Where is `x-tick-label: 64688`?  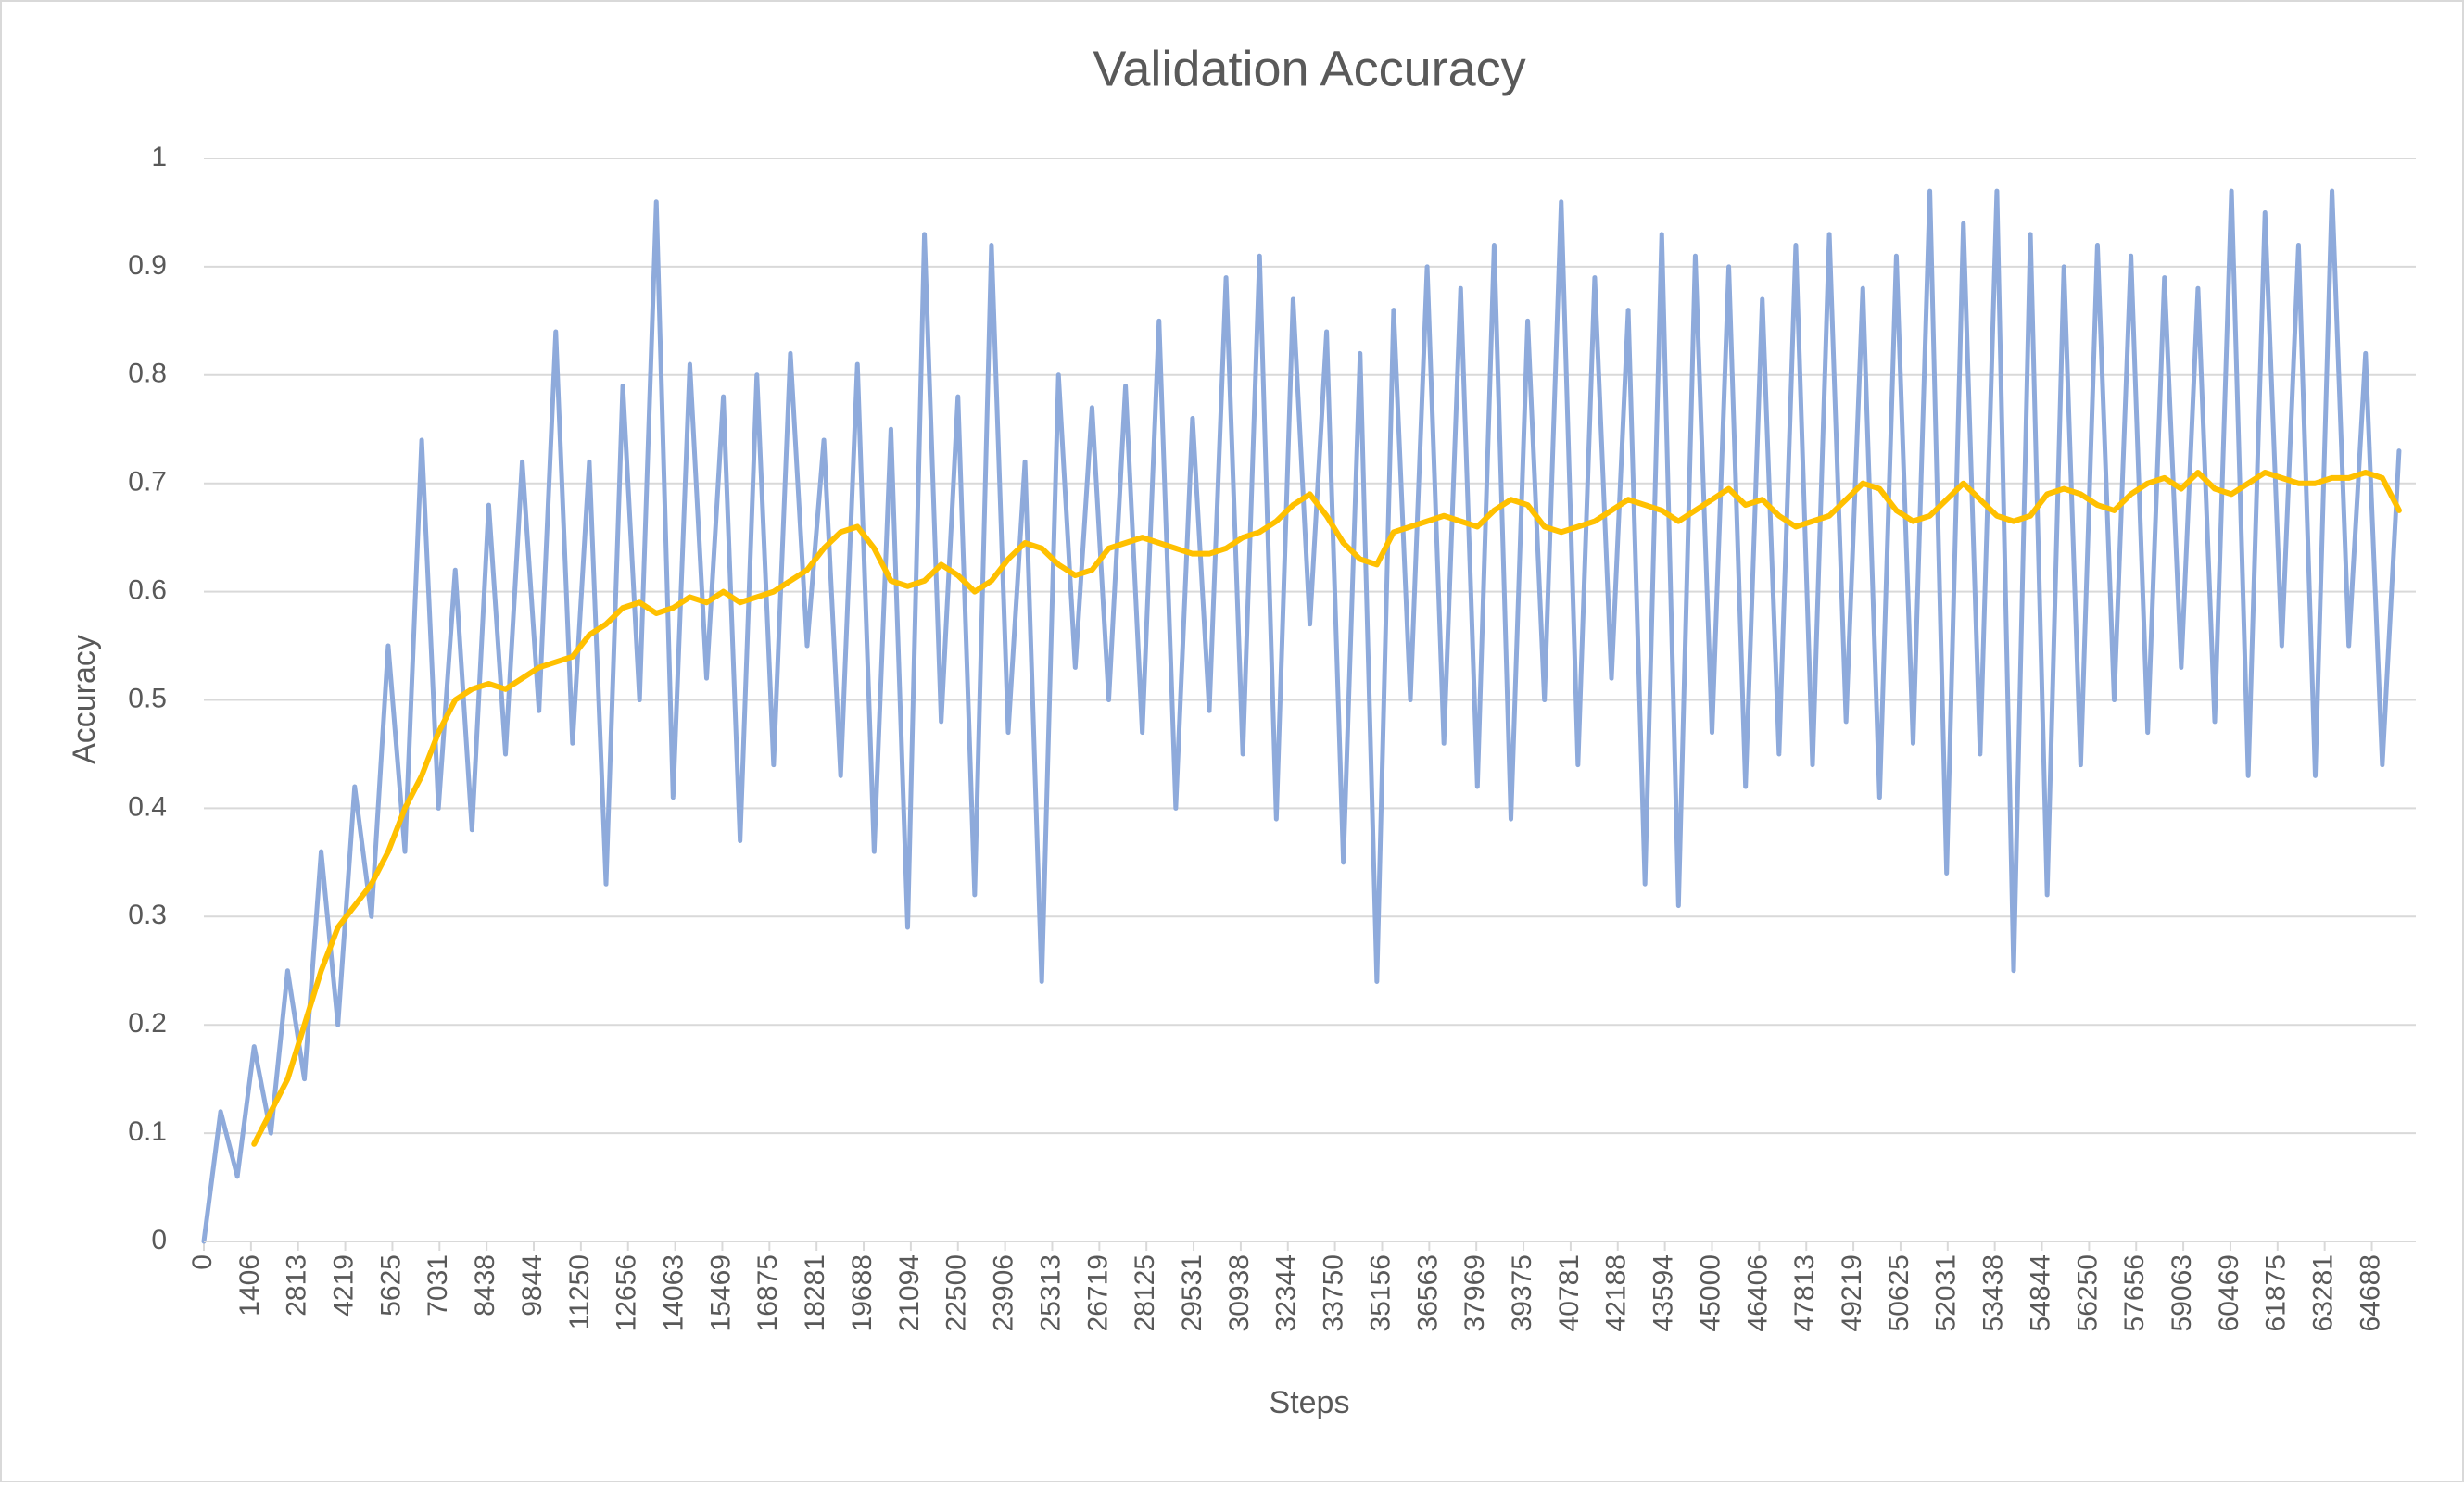 x-tick-label: 64688 is located at coordinates (2370, 1292).